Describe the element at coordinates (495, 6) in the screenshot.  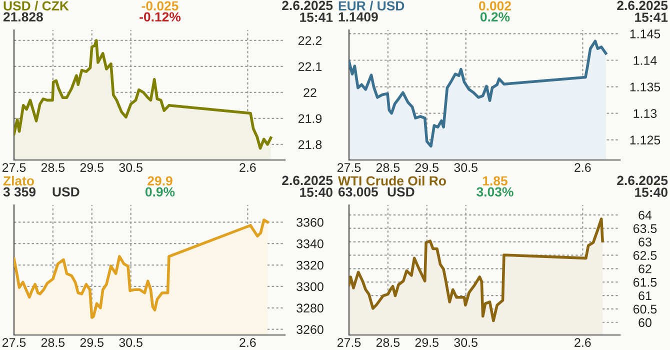
I see `text: 0.002` at that location.